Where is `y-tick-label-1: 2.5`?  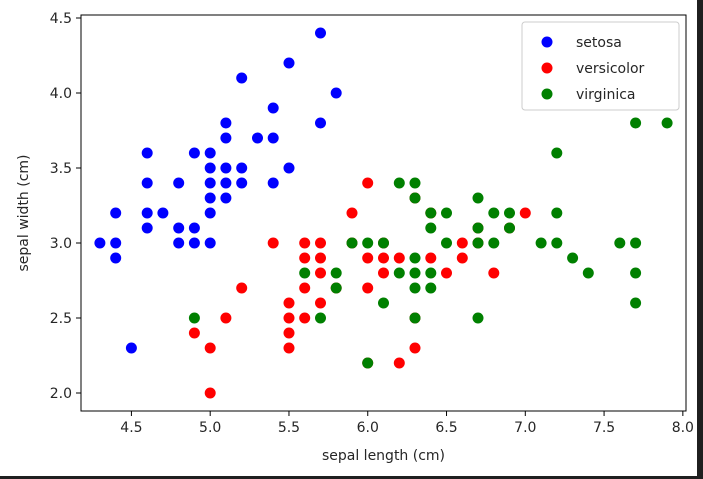 y-tick-label-1: 2.5 is located at coordinates (61, 319).